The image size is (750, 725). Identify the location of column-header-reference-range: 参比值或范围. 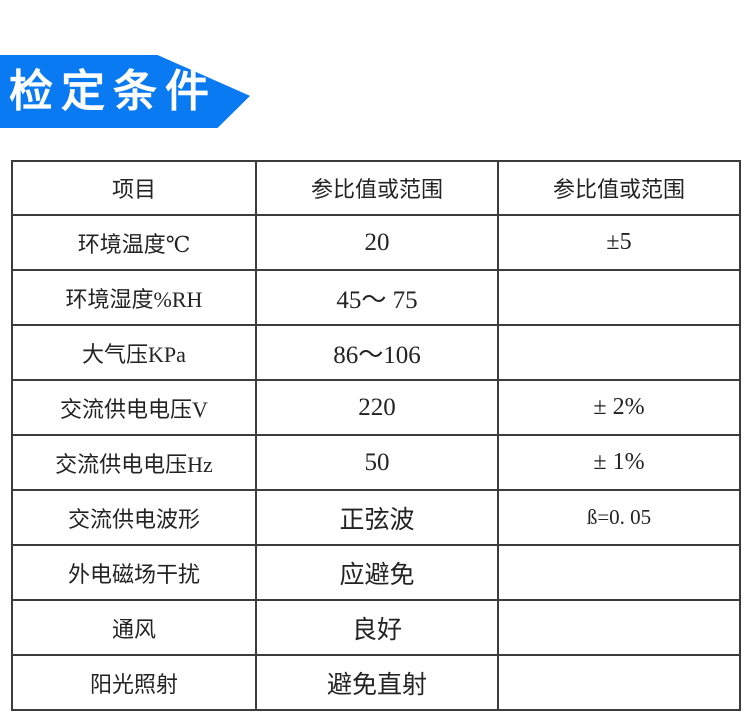
(619, 188).